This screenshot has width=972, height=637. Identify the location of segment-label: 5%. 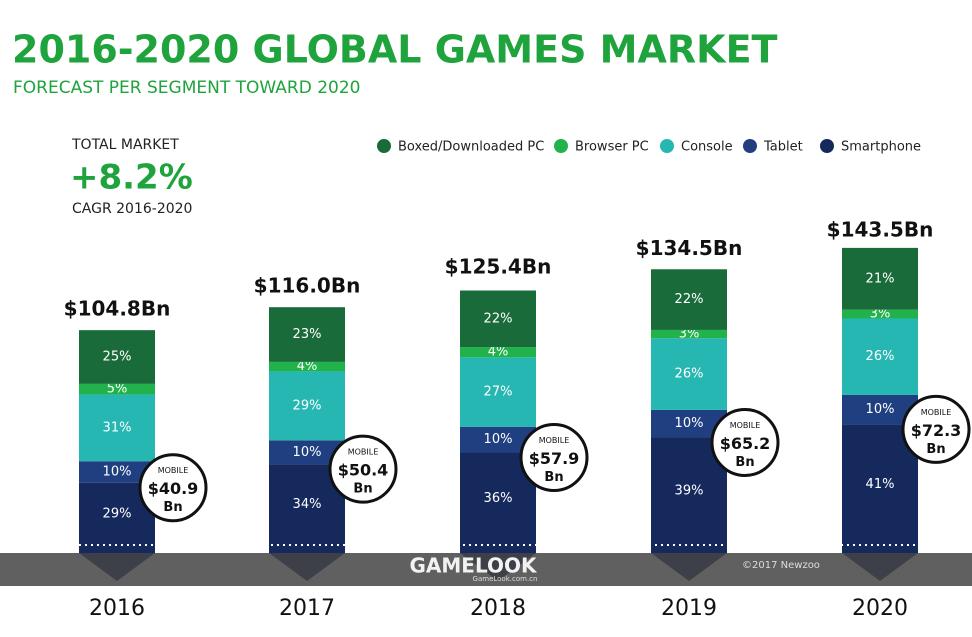
(117, 389).